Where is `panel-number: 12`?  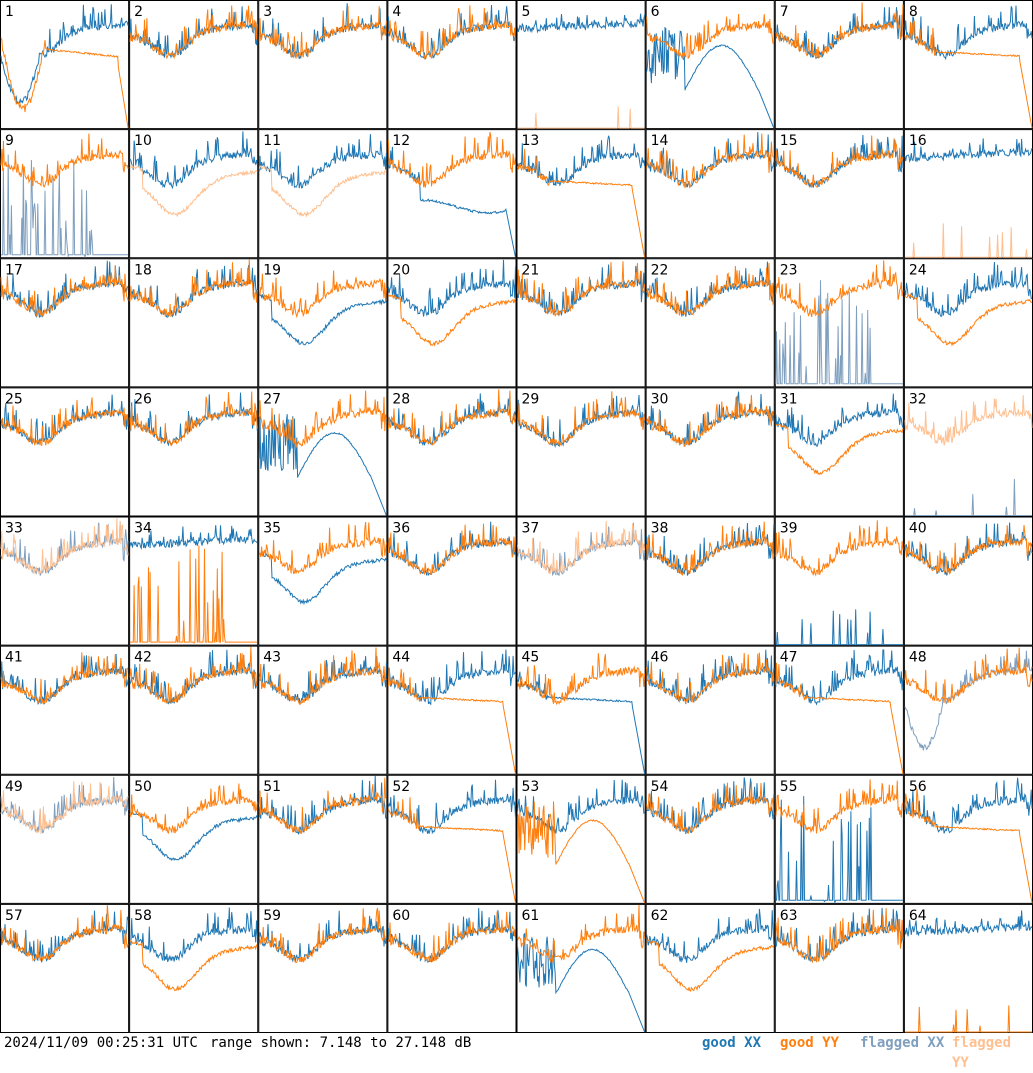 panel-number: 12 is located at coordinates (401, 141).